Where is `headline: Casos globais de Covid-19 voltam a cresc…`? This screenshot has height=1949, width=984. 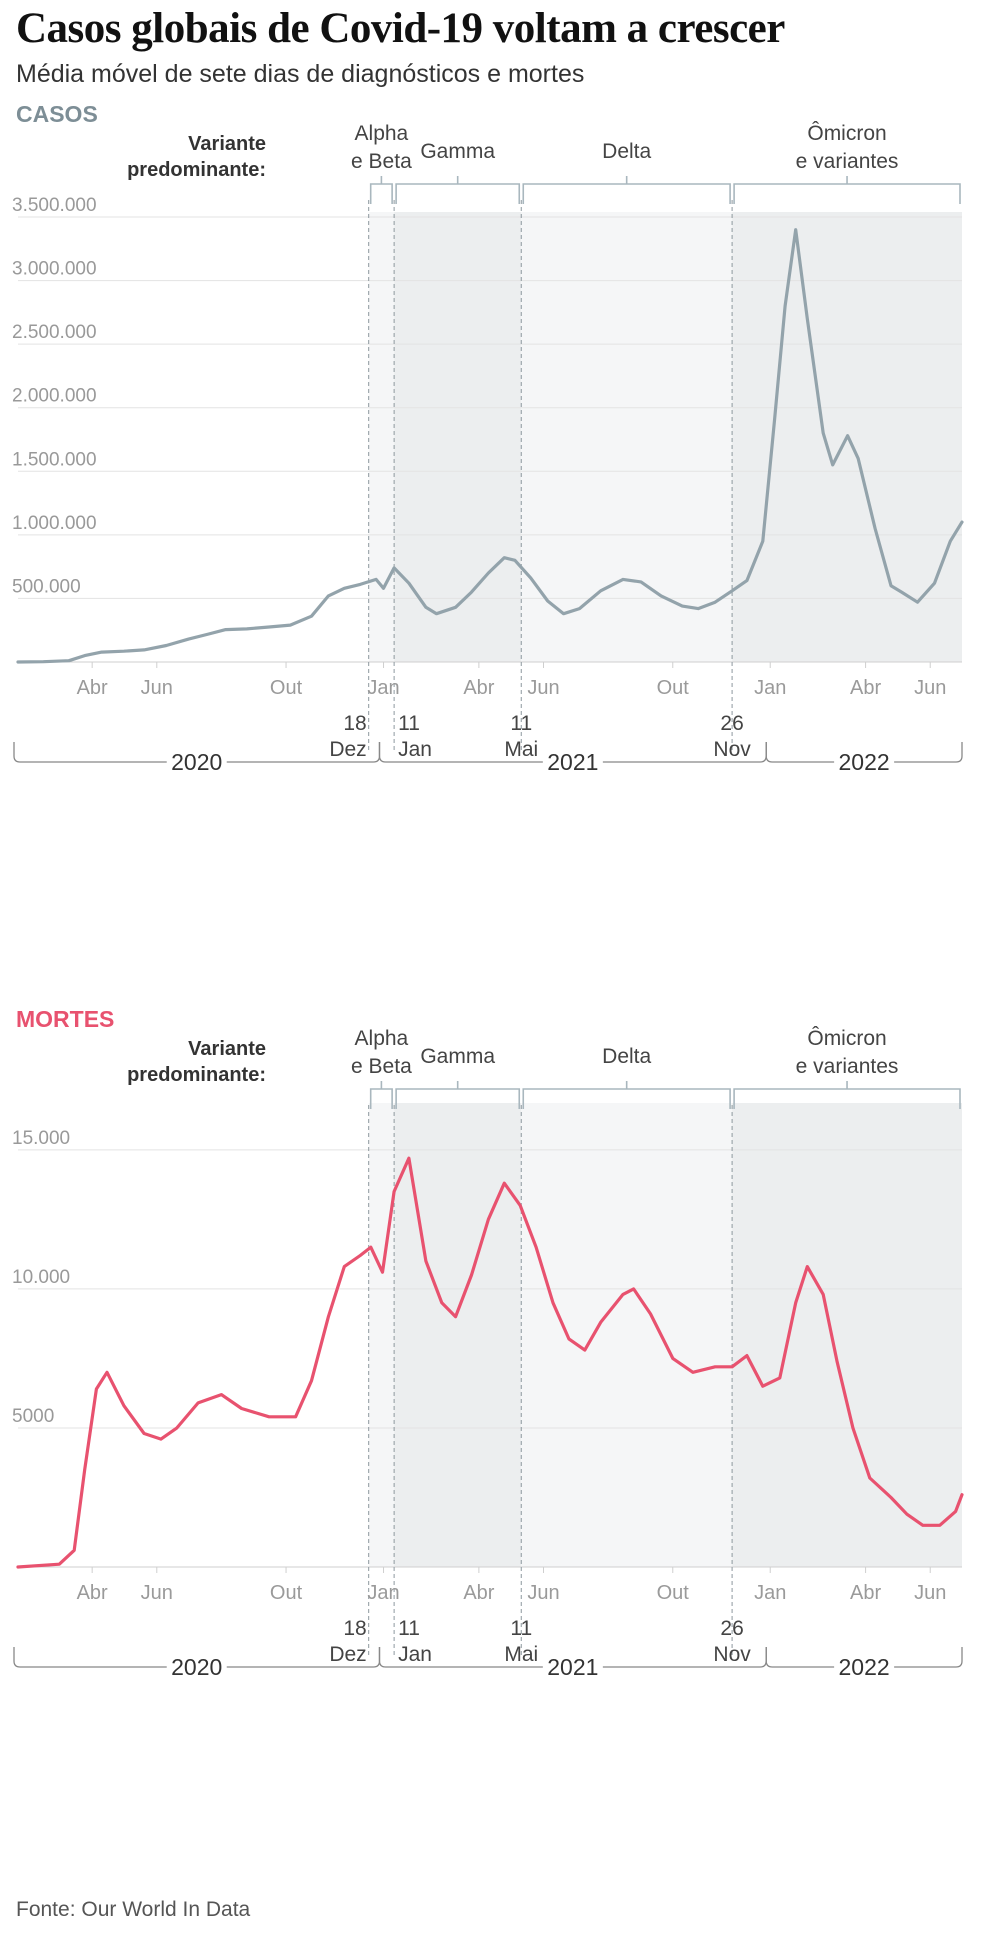 headline: Casos globais de Covid-19 voltam a cresc… is located at coordinates (400, 28).